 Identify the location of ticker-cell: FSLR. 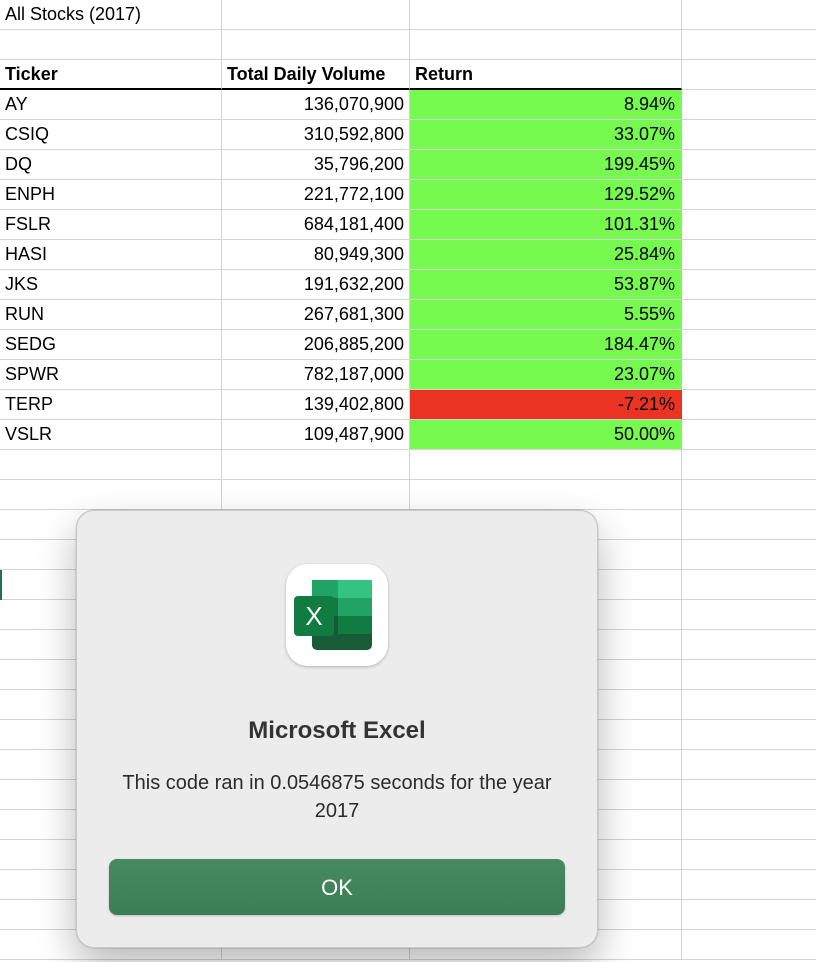
(111, 225).